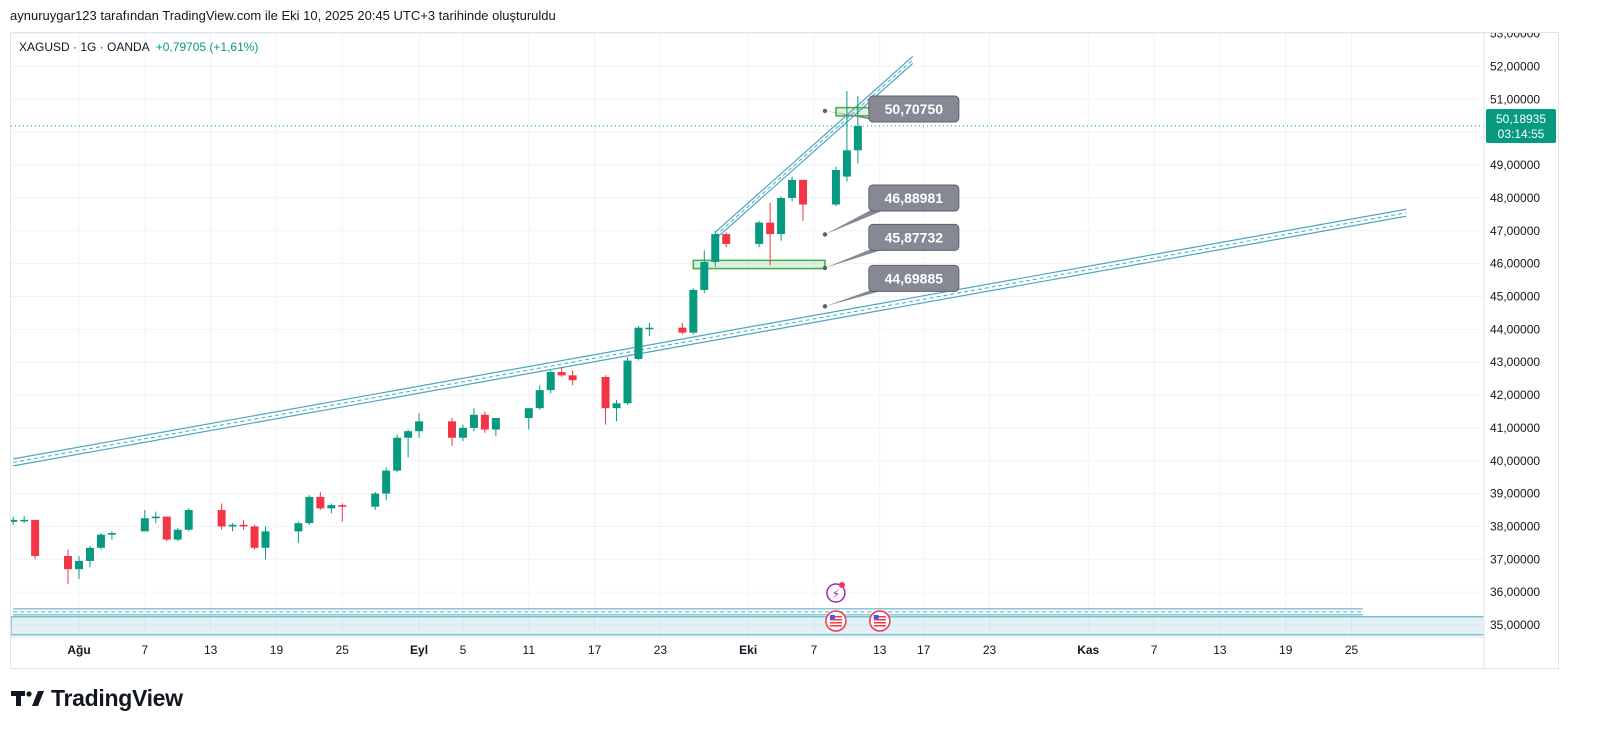 The height and width of the screenshot is (745, 1600). What do you see at coordinates (595, 650) in the screenshot?
I see `time-tick-label: 17` at bounding box center [595, 650].